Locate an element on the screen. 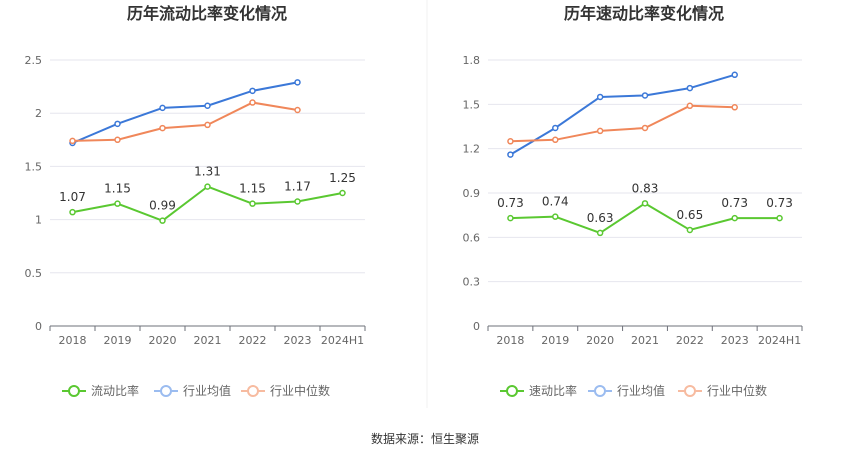 This screenshot has width=850, height=459. y-tick-label: 2 is located at coordinates (38, 113).